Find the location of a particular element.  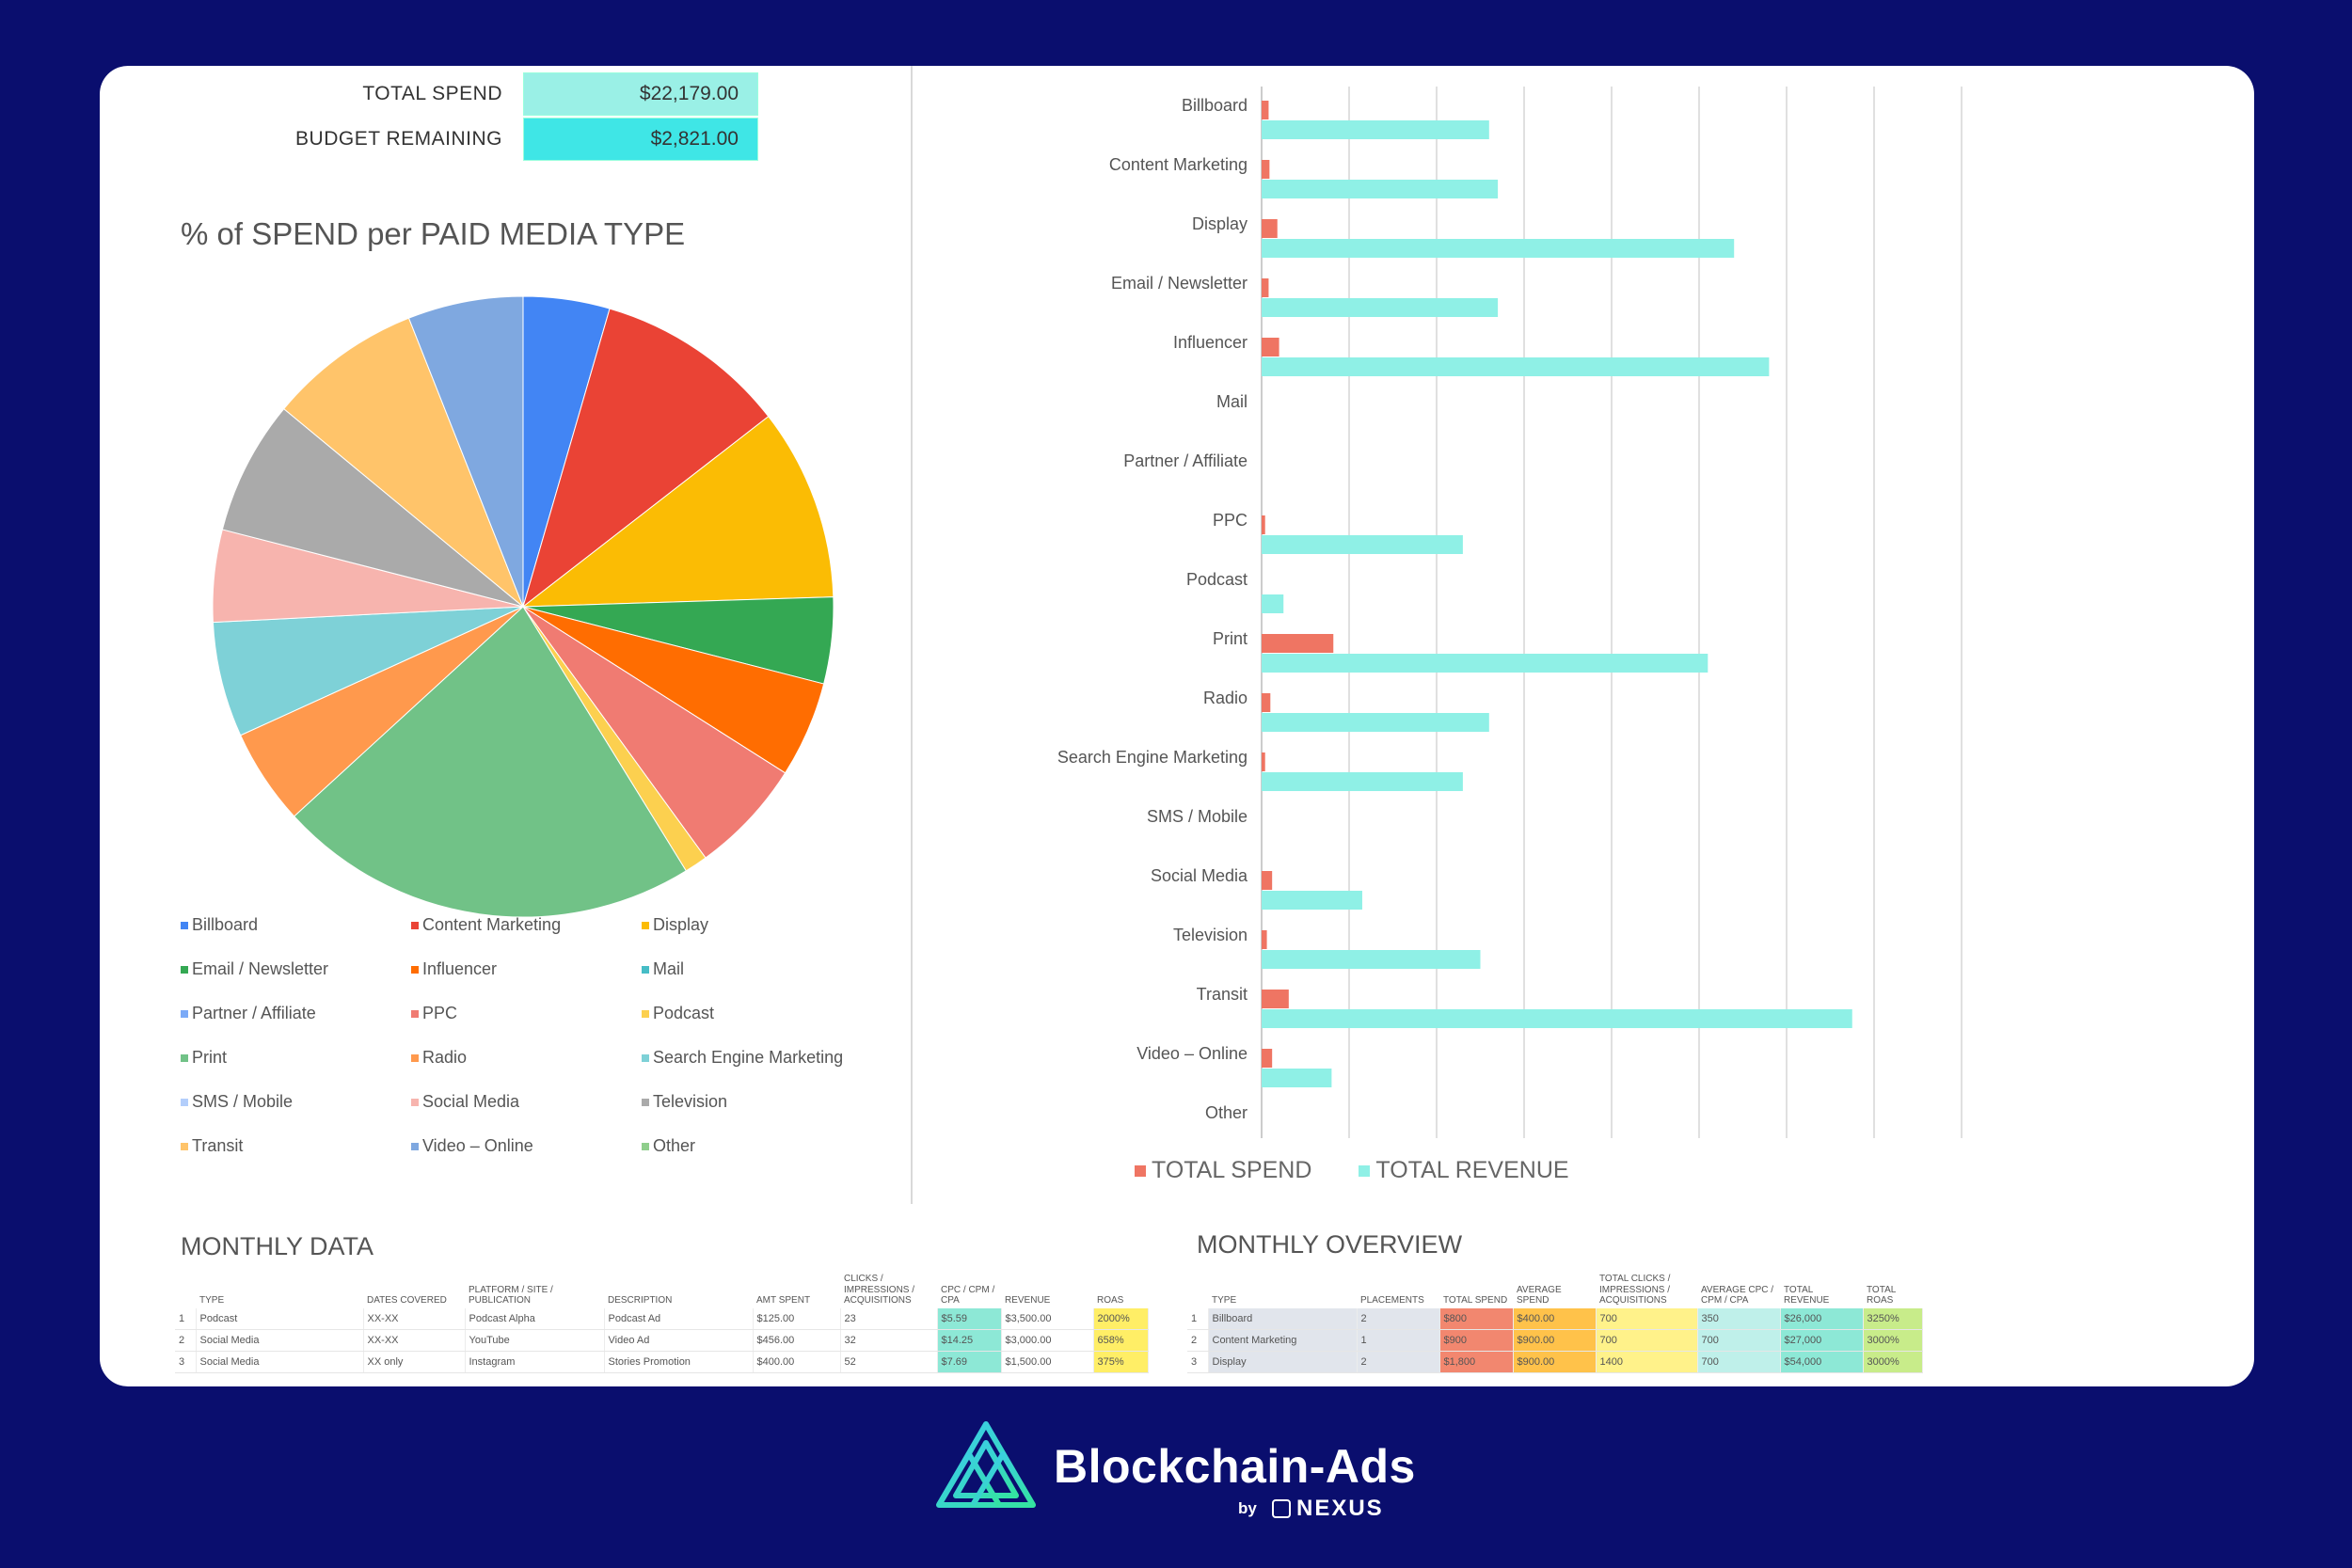

cell-total-clicks: 1400 is located at coordinates (1647, 1362).